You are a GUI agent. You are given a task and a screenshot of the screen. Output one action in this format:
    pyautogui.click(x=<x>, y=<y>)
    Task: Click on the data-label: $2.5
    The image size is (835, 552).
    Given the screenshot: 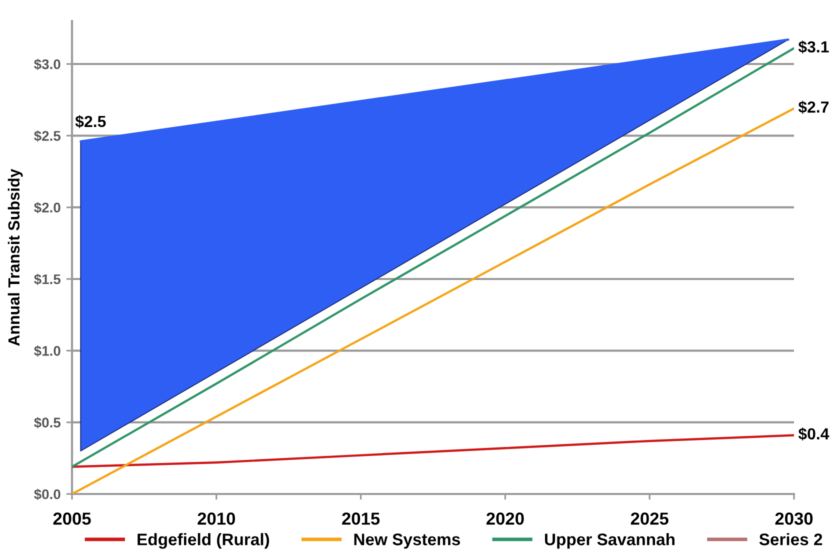 What is the action you would take?
    pyautogui.click(x=90, y=121)
    